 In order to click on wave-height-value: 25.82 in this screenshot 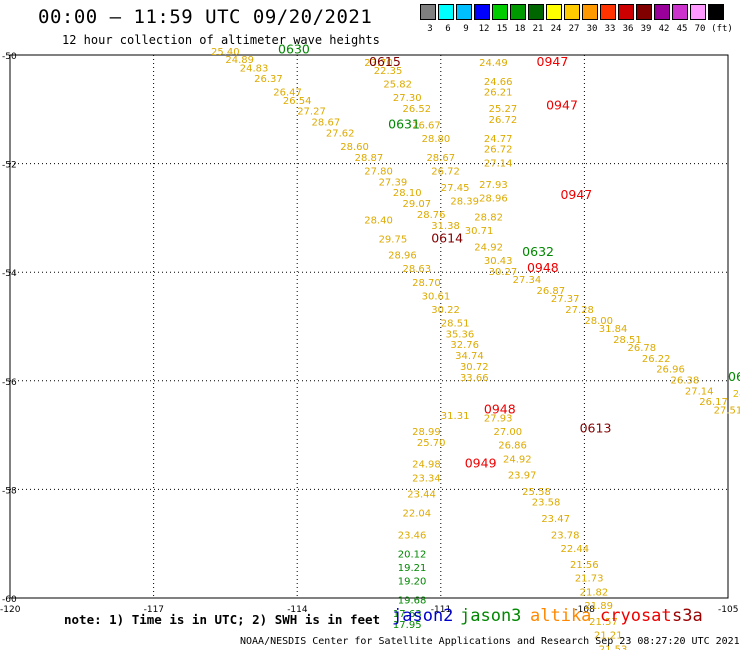, I will do `click(397, 85)`.